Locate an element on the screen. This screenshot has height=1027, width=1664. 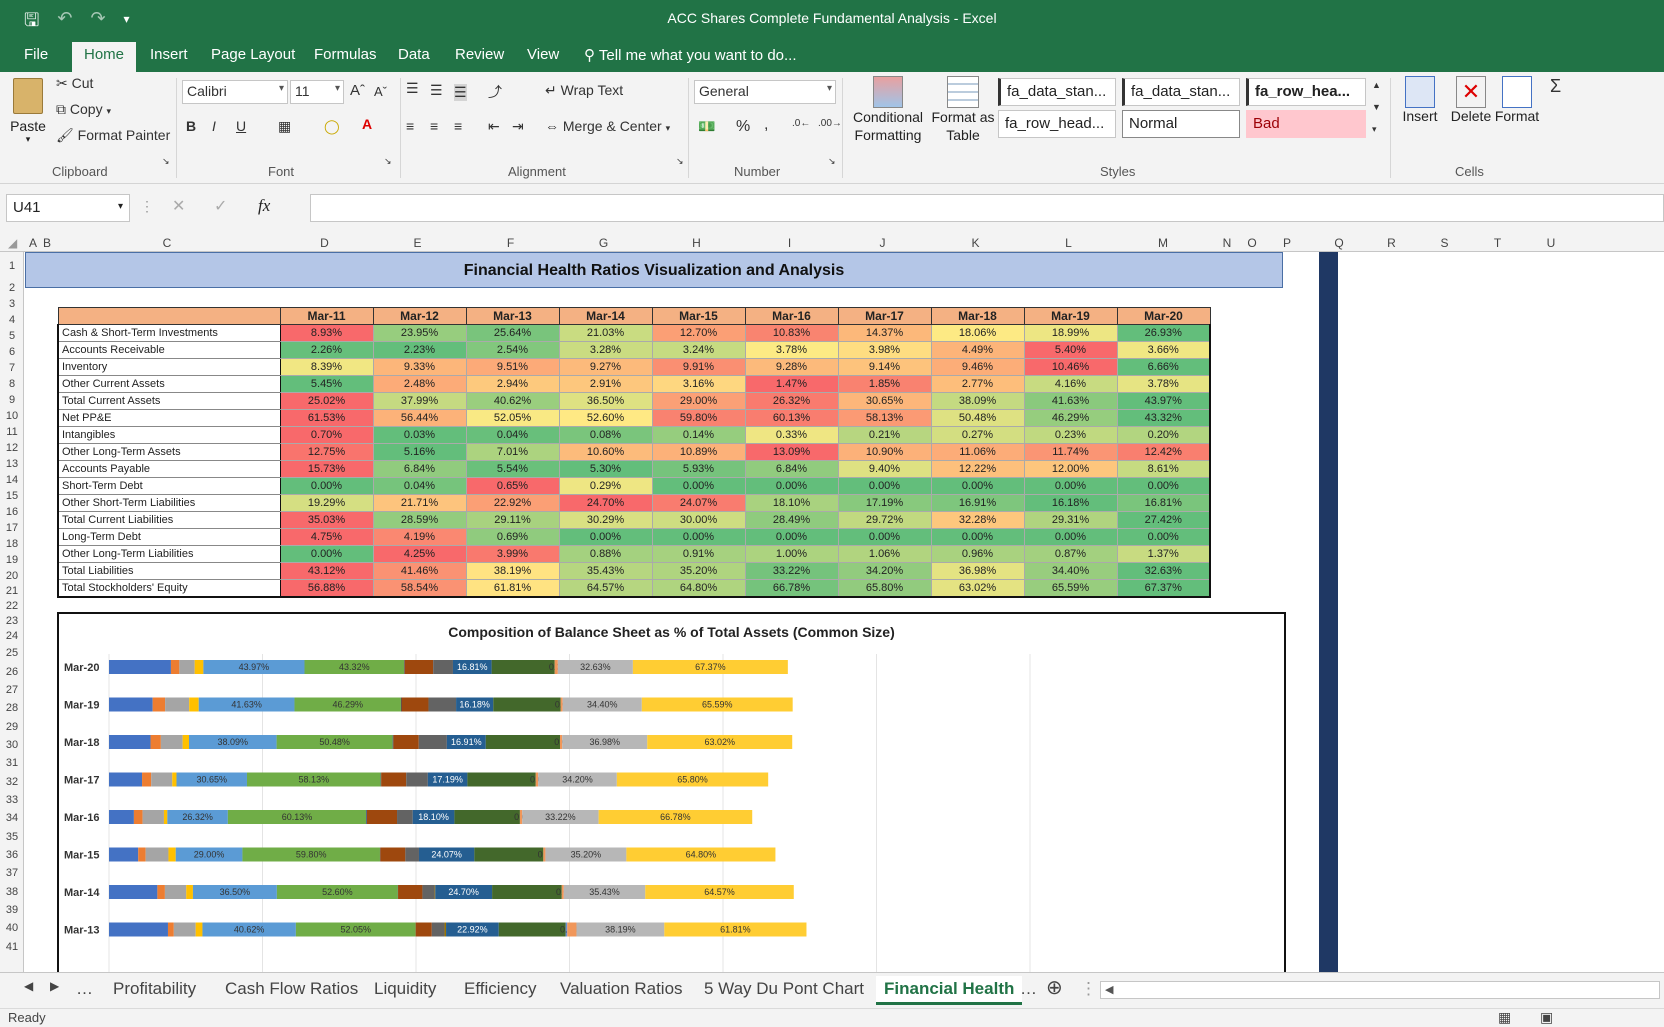
table-cell: 4.19% is located at coordinates (419, 537).